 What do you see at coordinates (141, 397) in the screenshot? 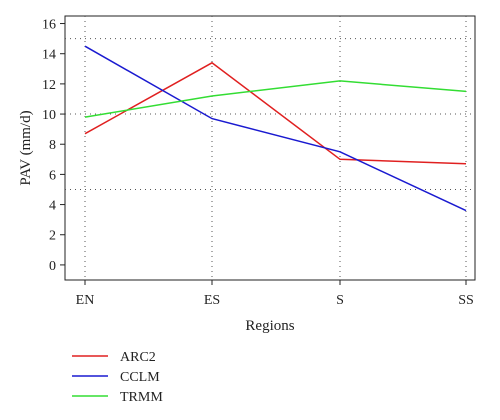
I see `legend-label: TRMM` at bounding box center [141, 397].